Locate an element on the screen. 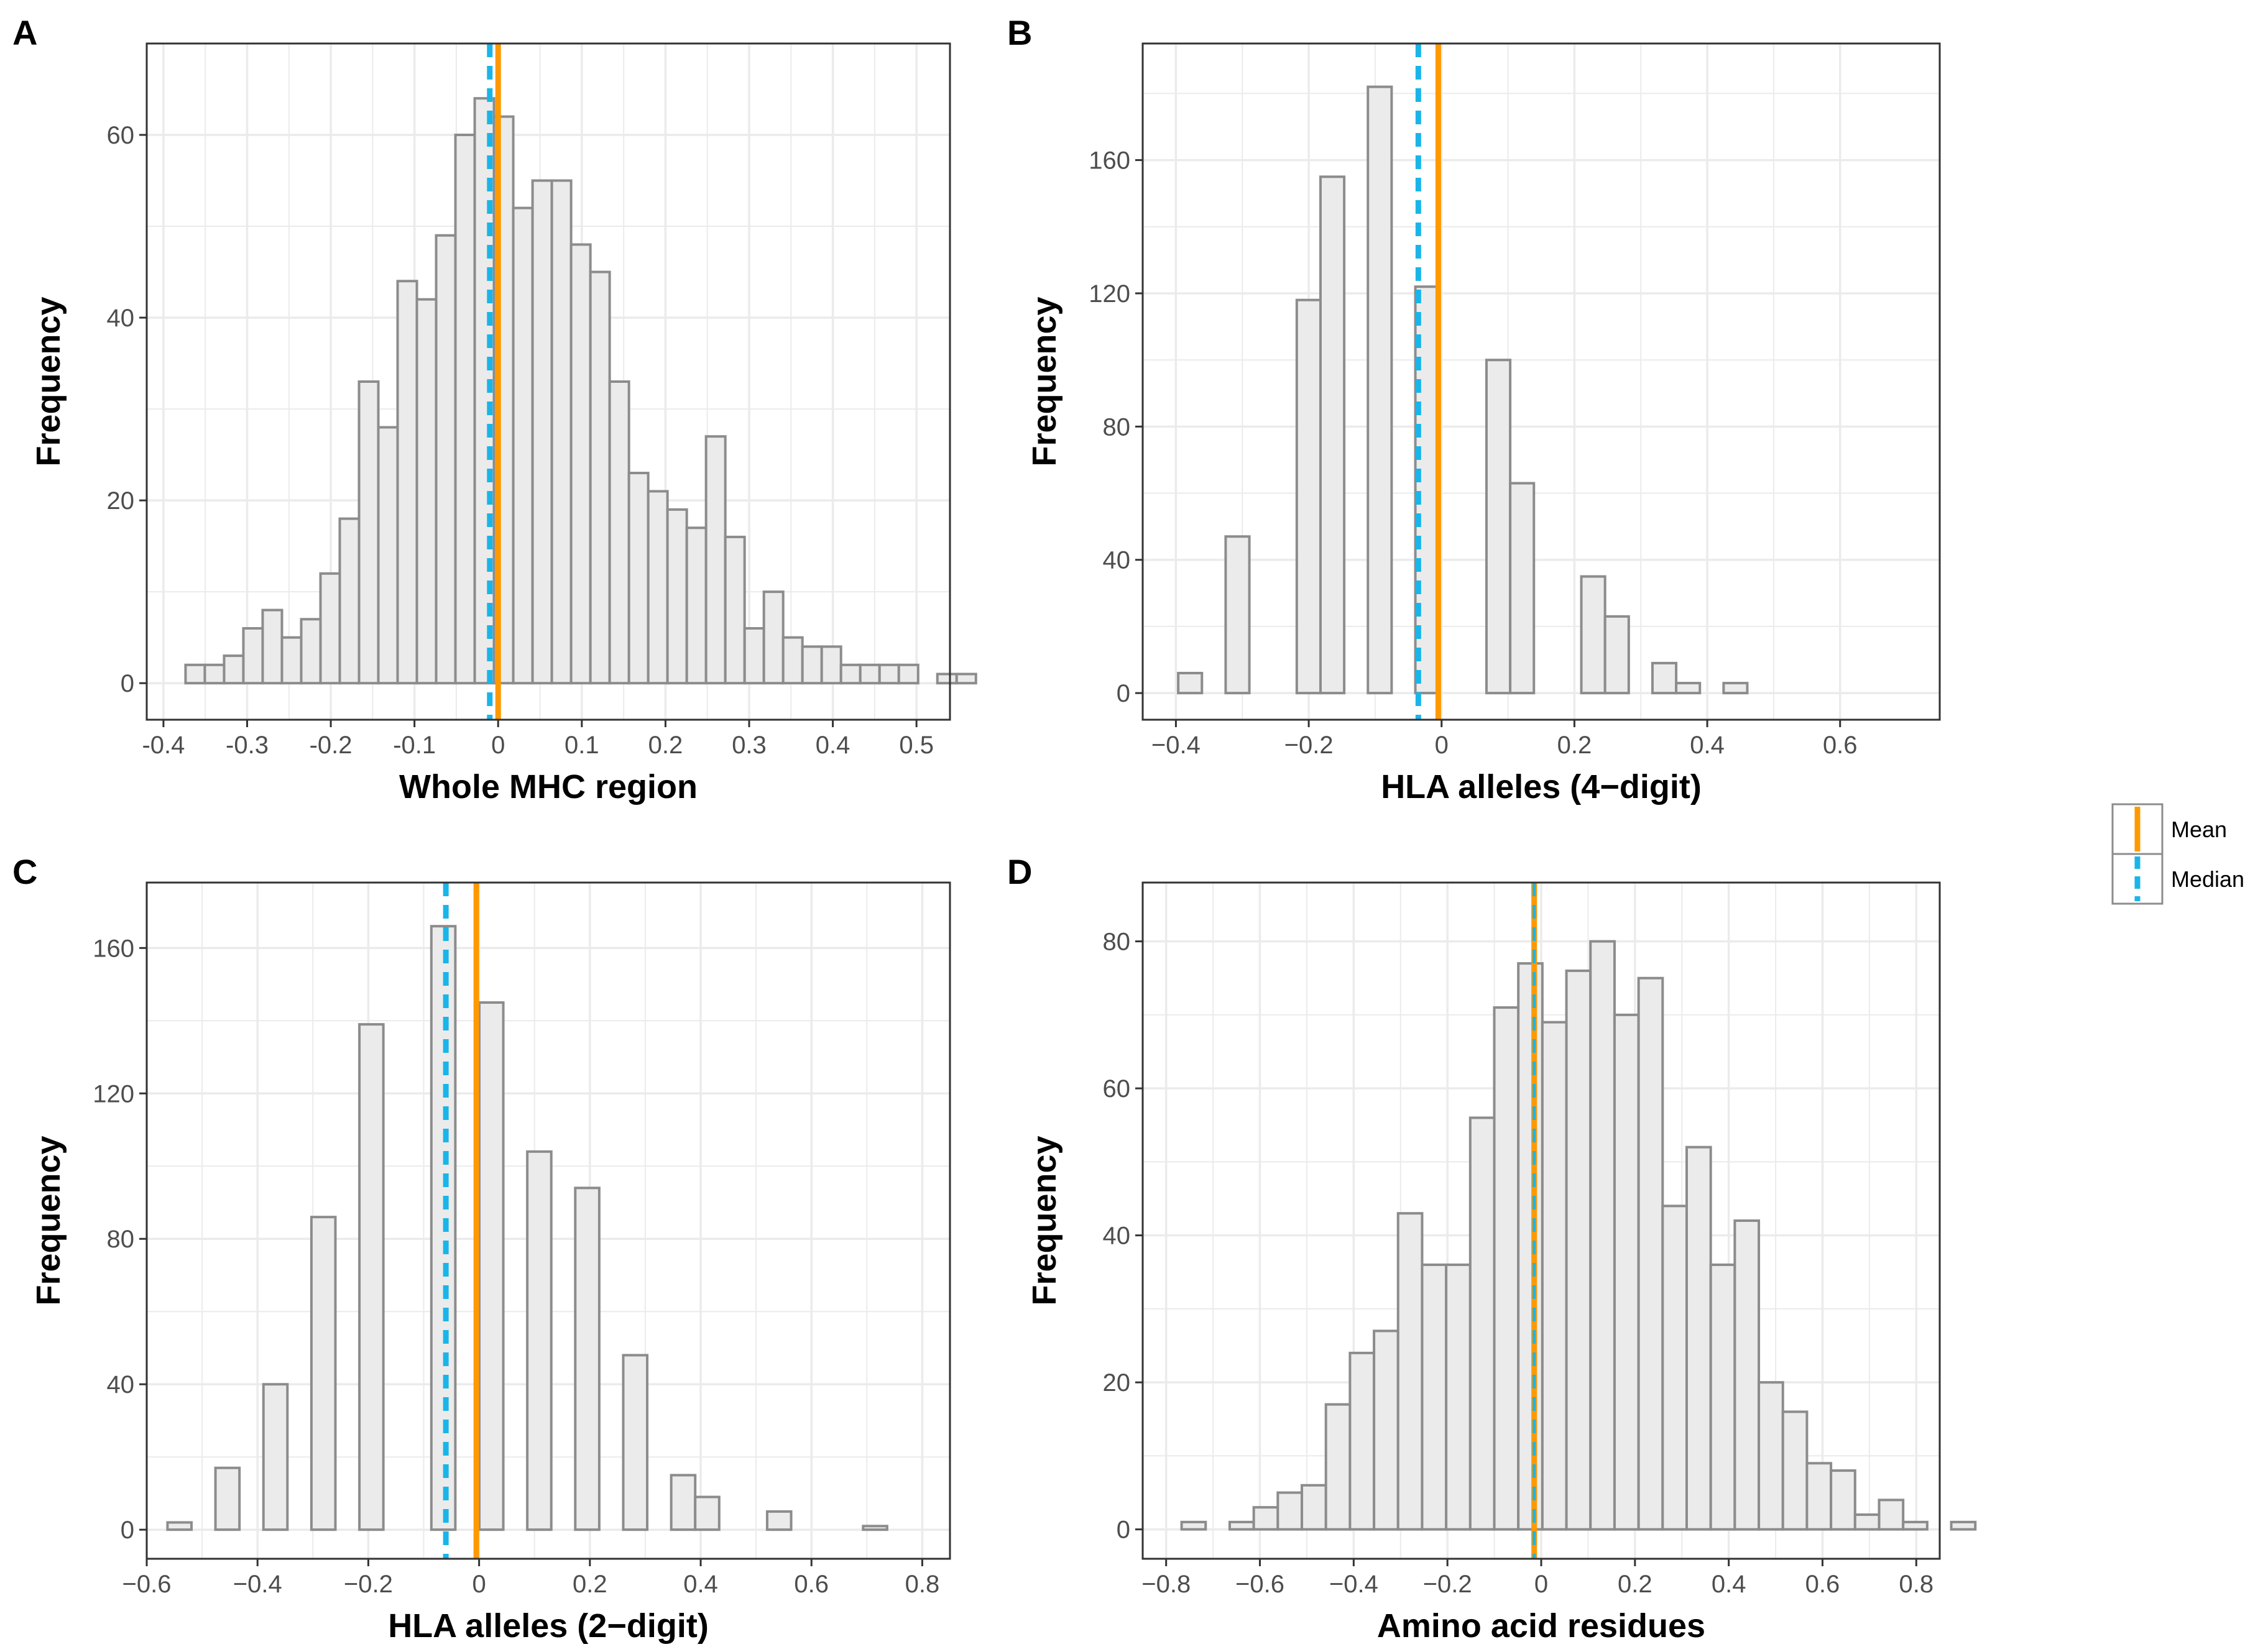 This screenshot has height=1652, width=2263. panel-letter: A is located at coordinates (25, 32).